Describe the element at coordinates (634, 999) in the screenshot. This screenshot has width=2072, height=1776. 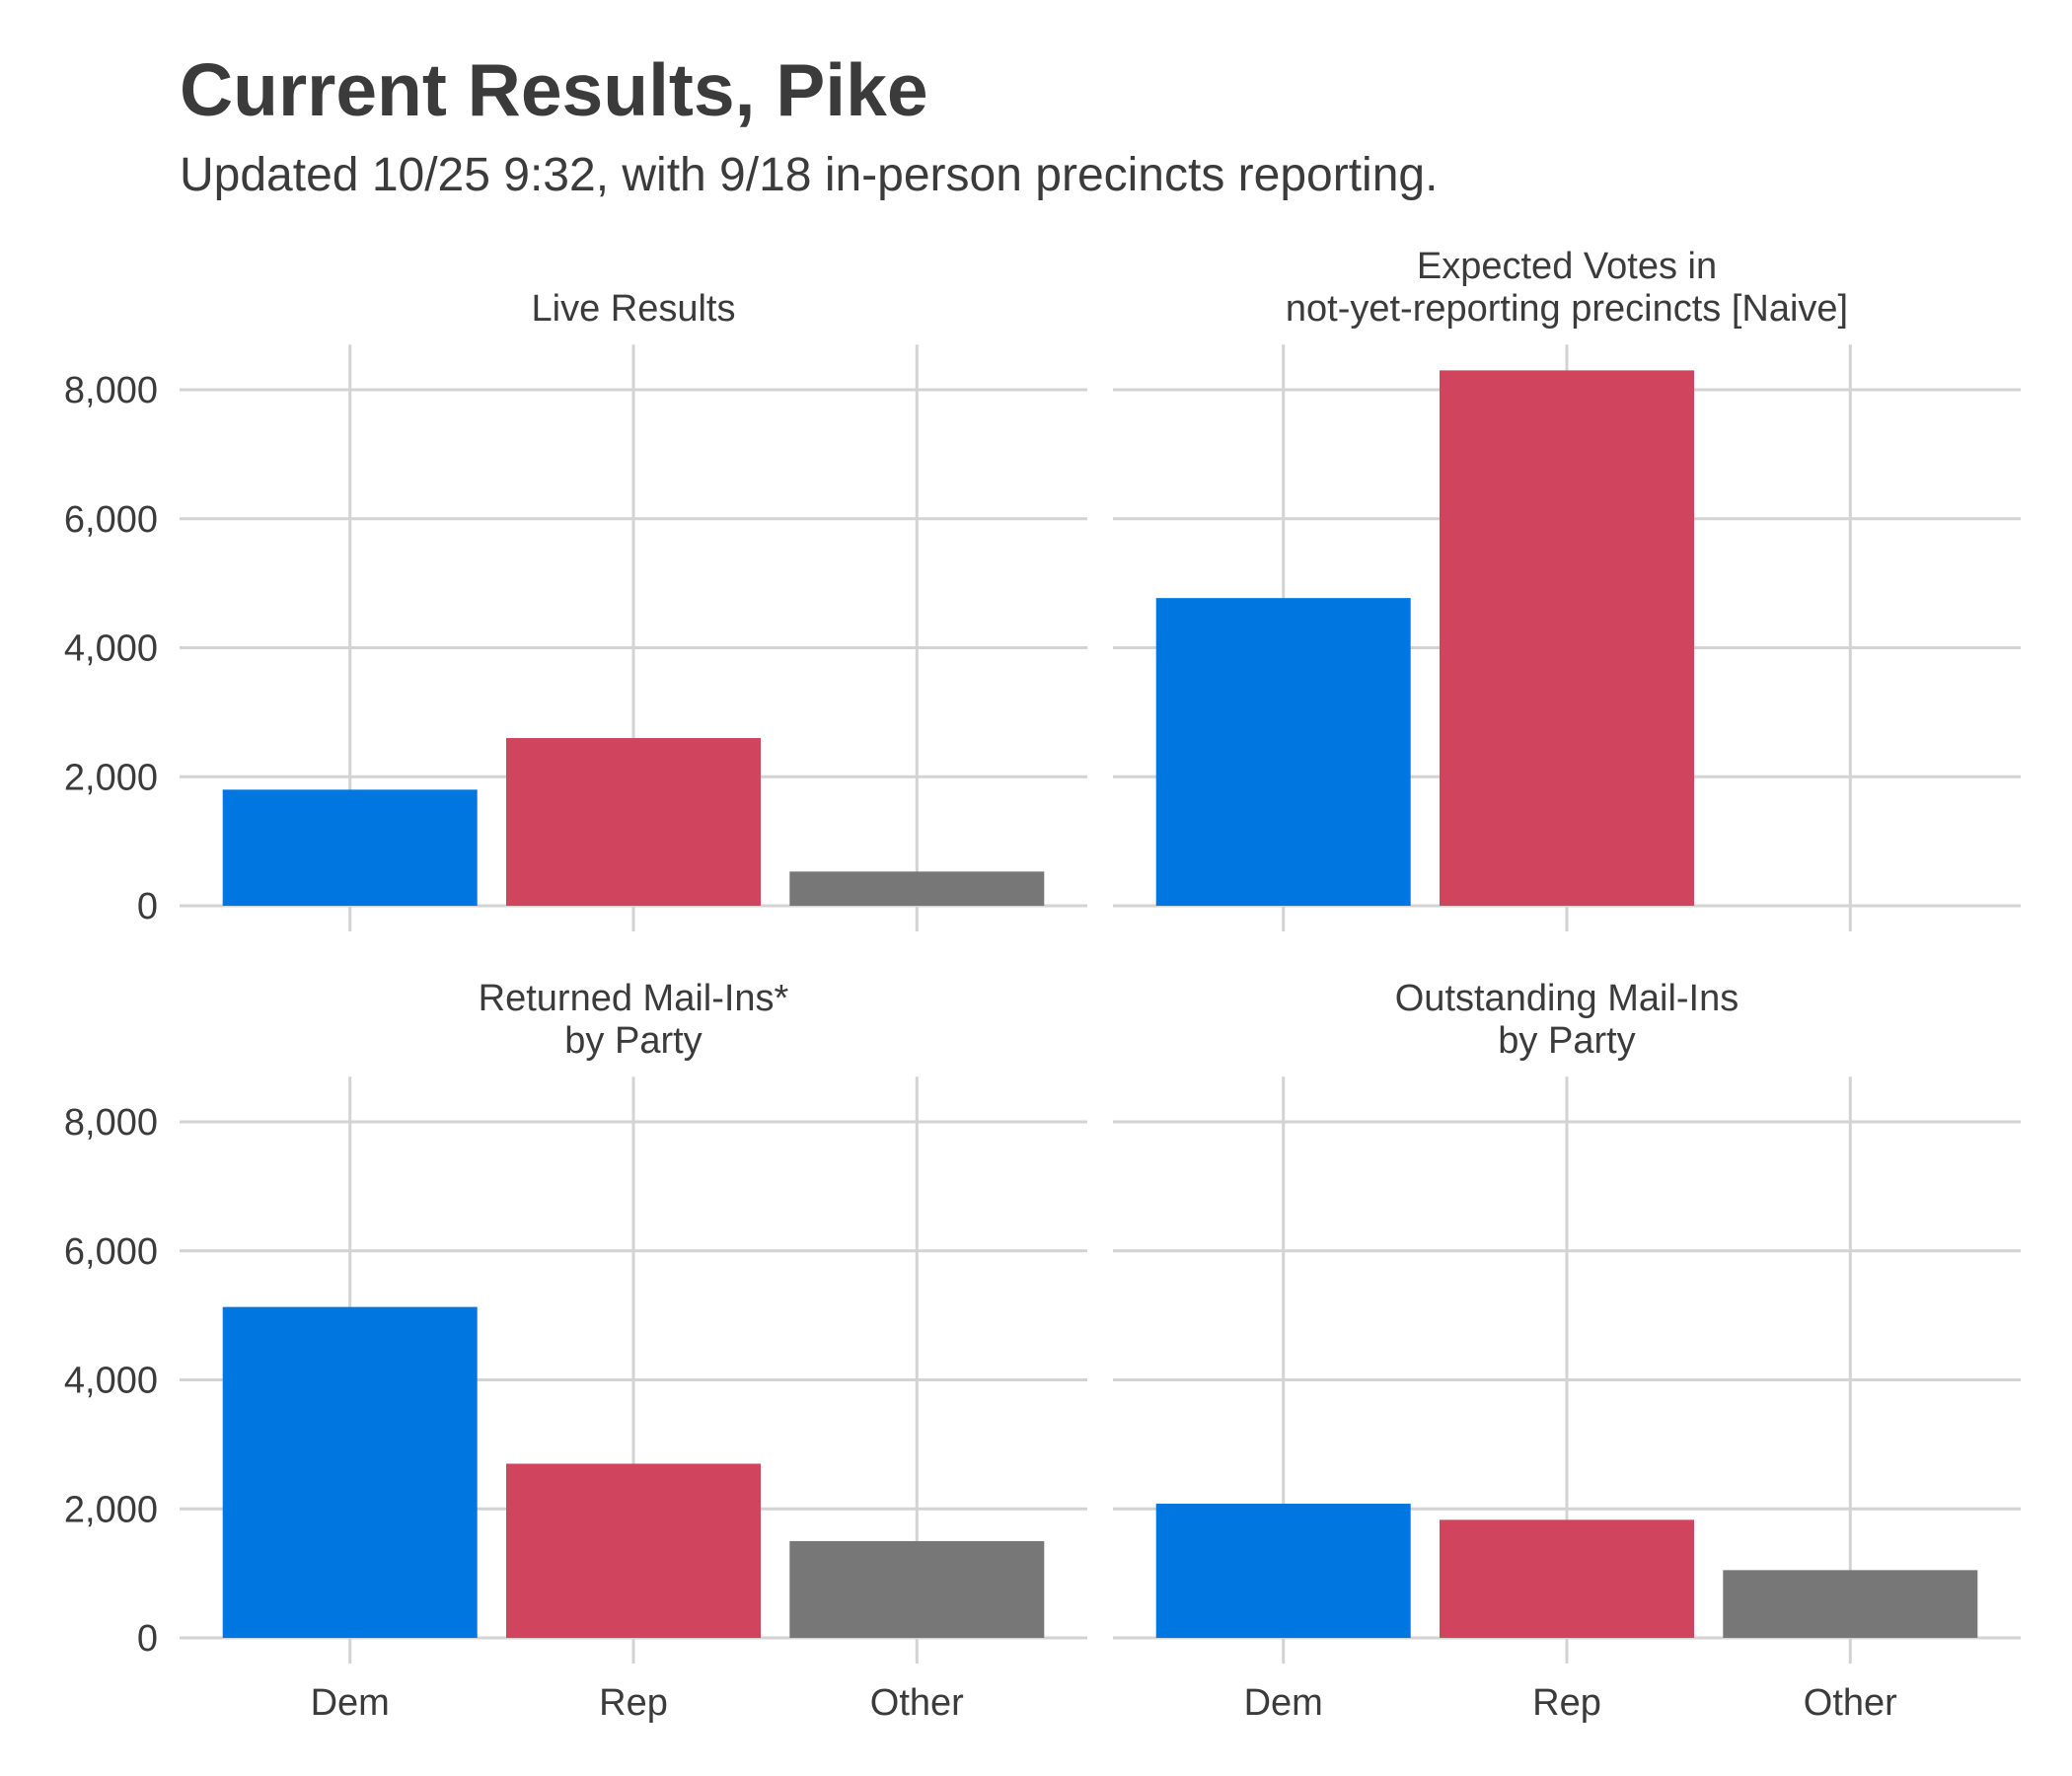
I see `facet-title-3-line-1: Returned Mail-Ins*` at that location.